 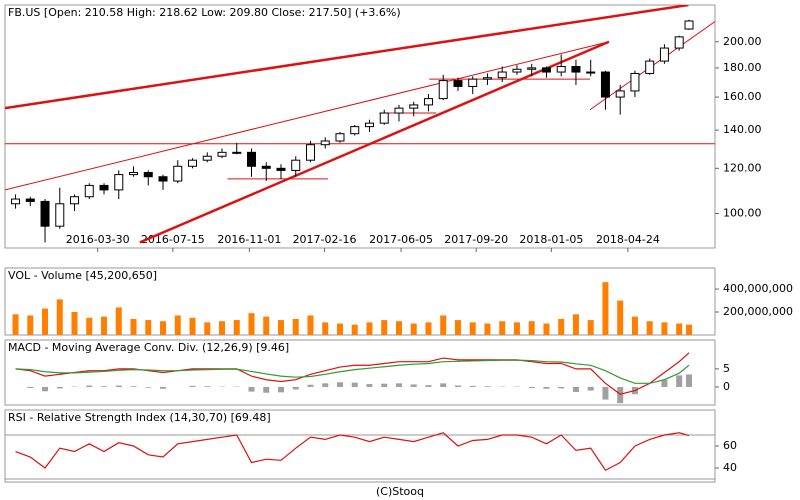 What do you see at coordinates (742, 129) in the screenshot?
I see `y-tick-label: 140.00` at bounding box center [742, 129].